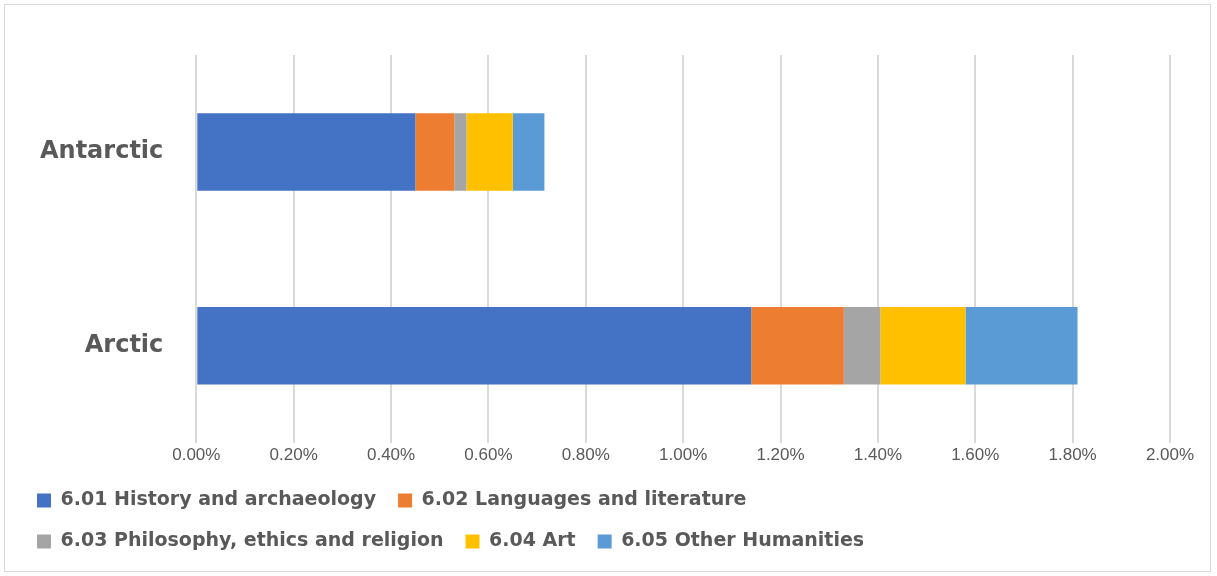 The width and height of the screenshot is (1217, 576). I want to click on x-tick-label: 1.20%, so click(780, 455).